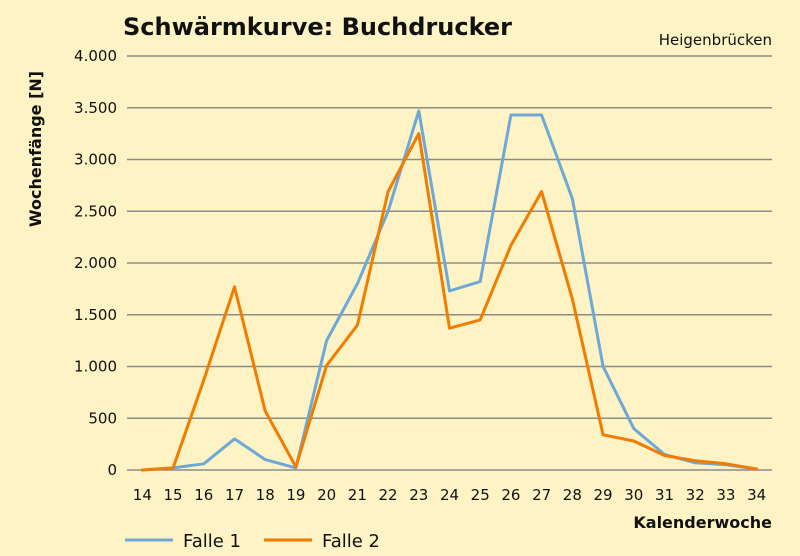 The image size is (800, 556). What do you see at coordinates (95, 56) in the screenshot?
I see `y-tick-label: 4.000` at bounding box center [95, 56].